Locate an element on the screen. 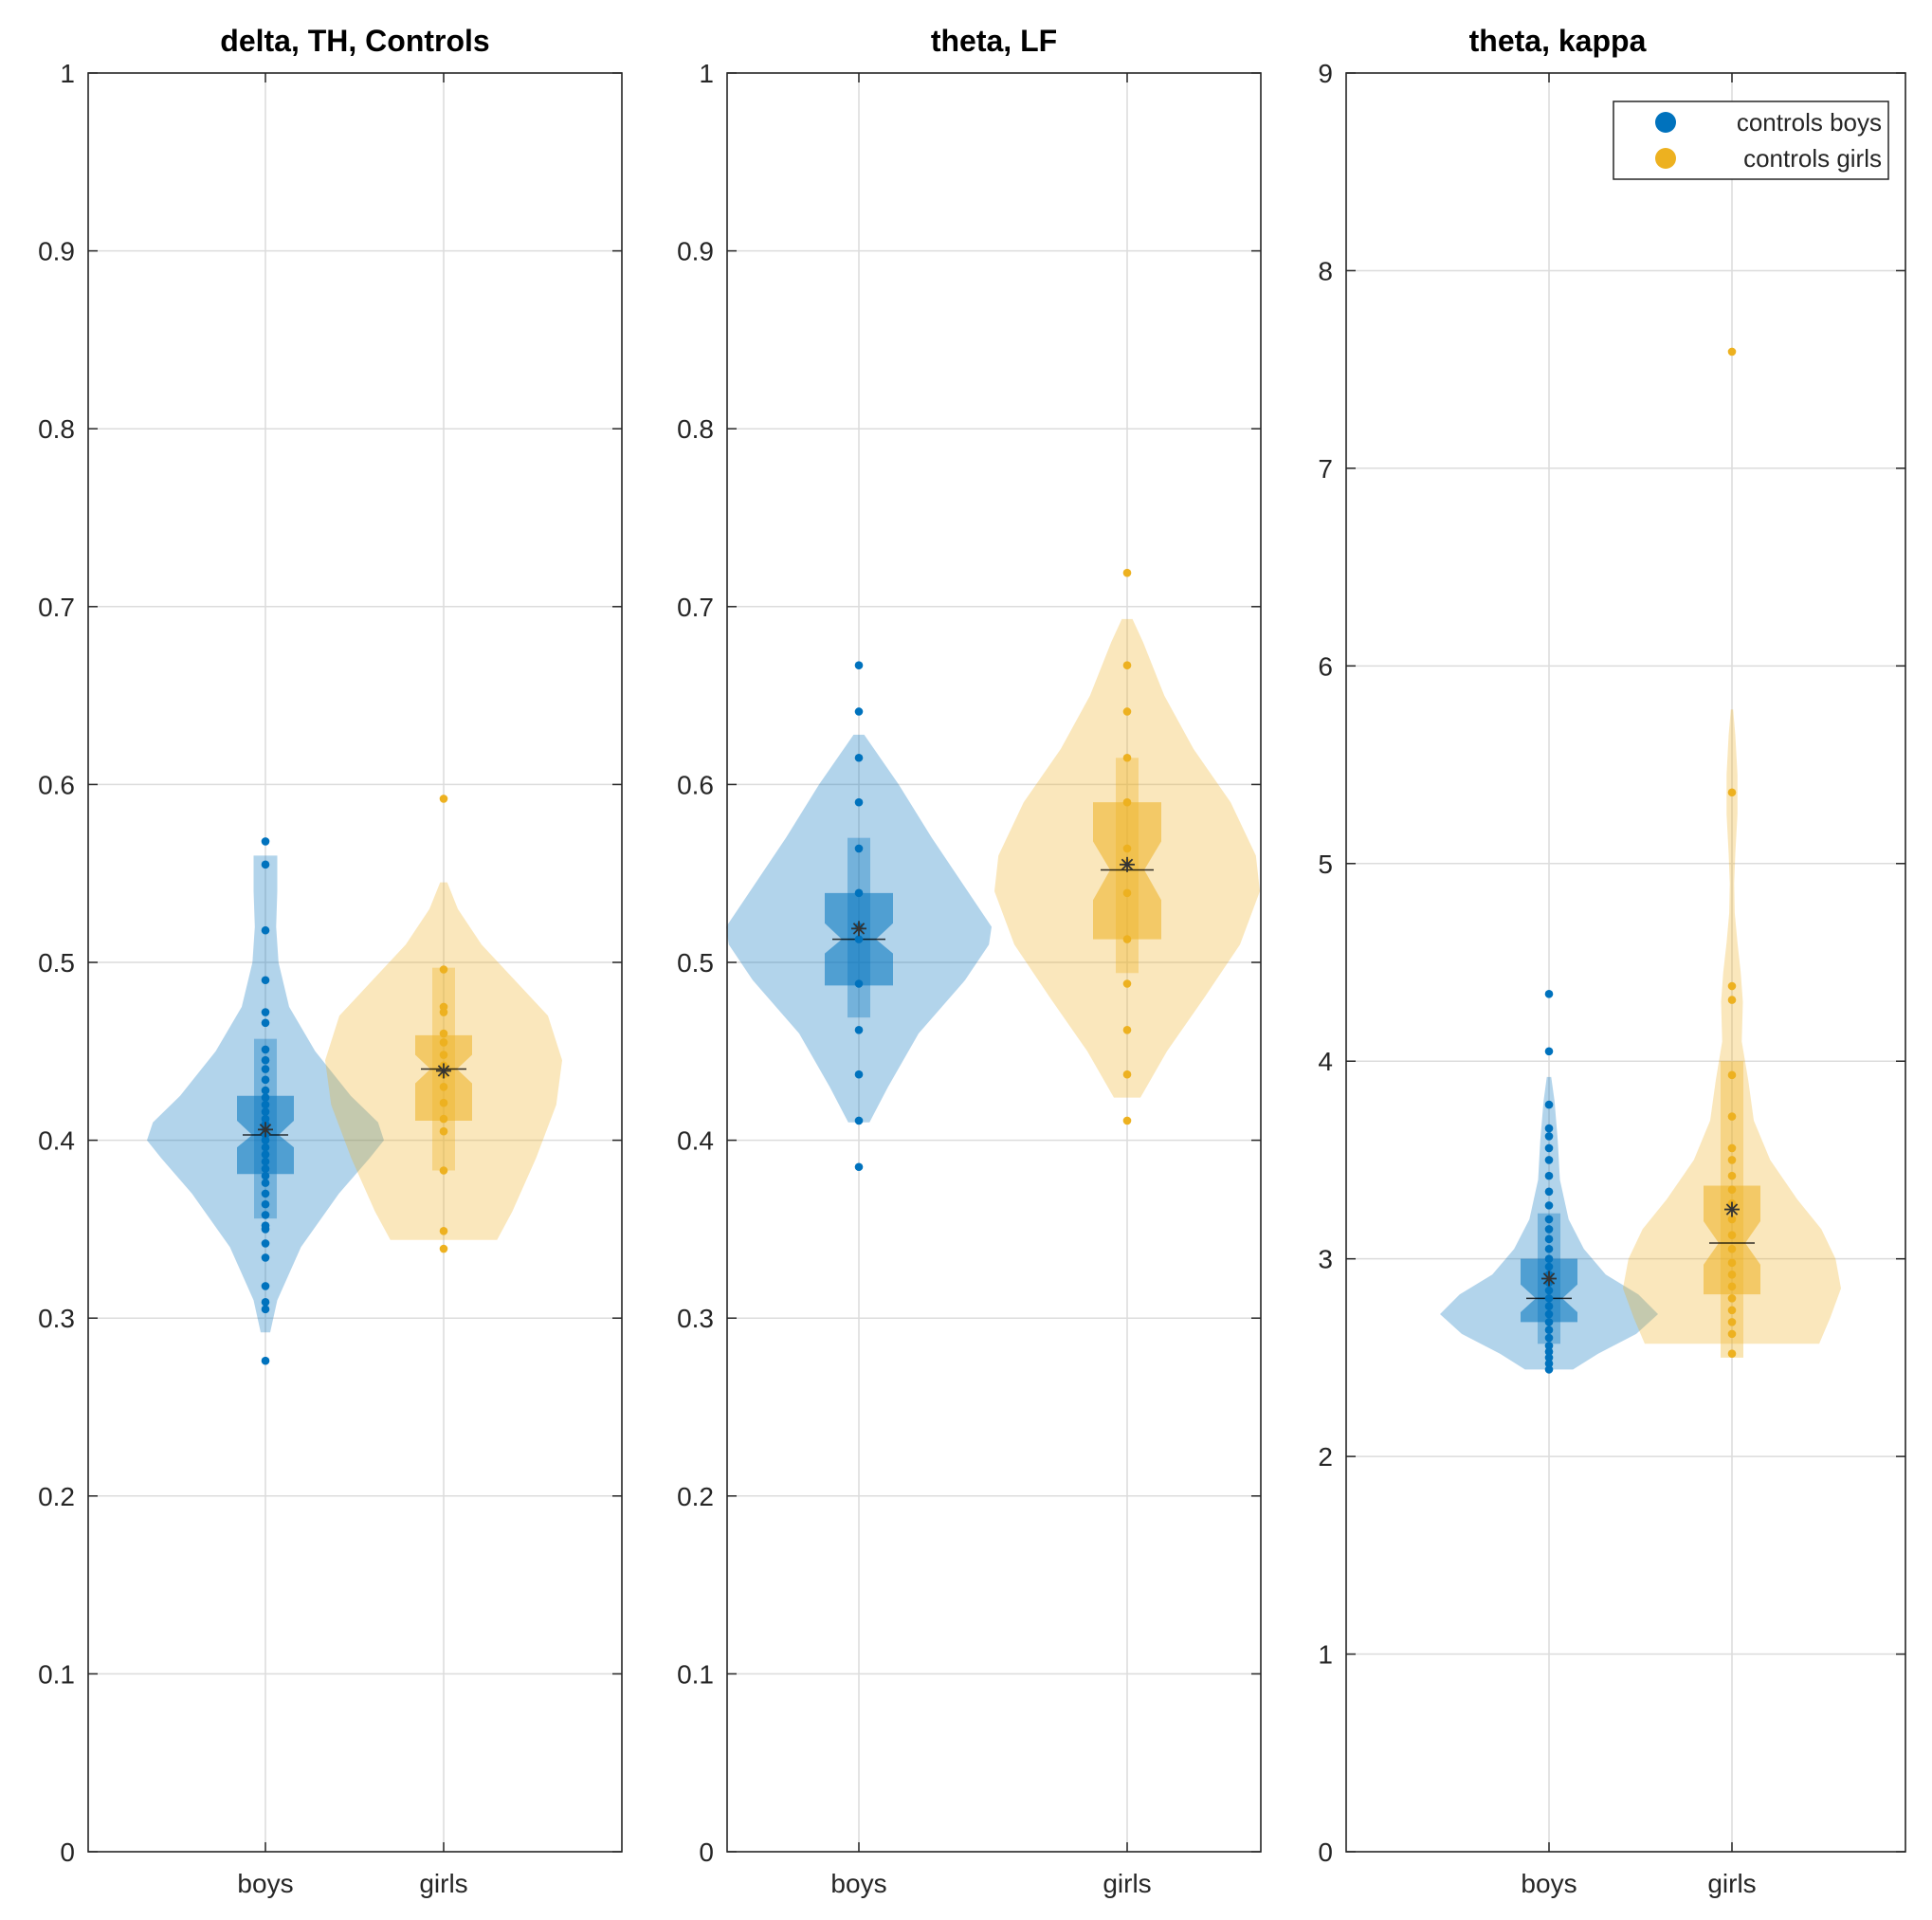 The width and height of the screenshot is (1932, 1920). chart-title: theta, kappa is located at coordinates (1558, 41).